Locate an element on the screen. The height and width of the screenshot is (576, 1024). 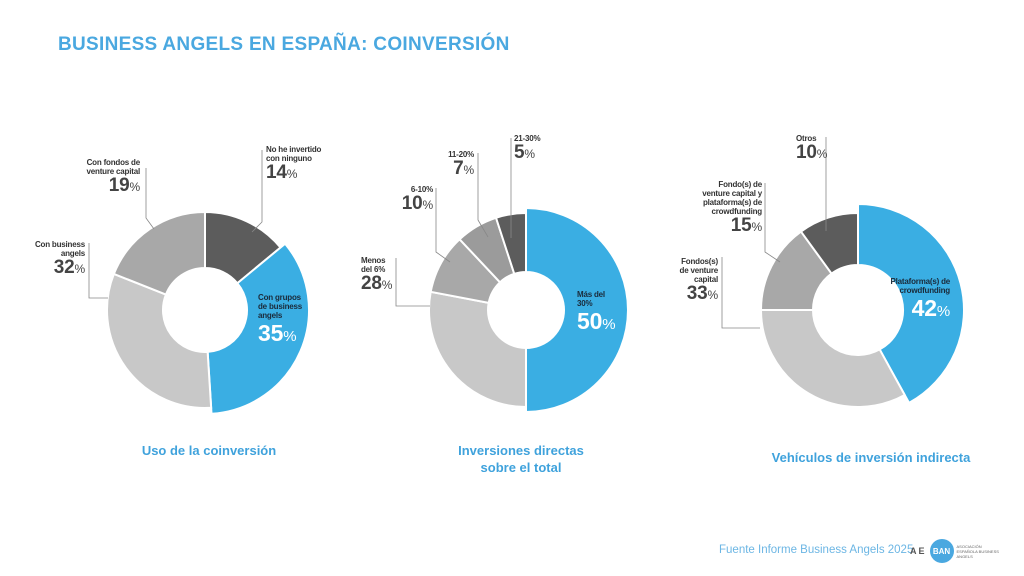
logo-ban-circle: BAN is located at coordinates (941, 551).